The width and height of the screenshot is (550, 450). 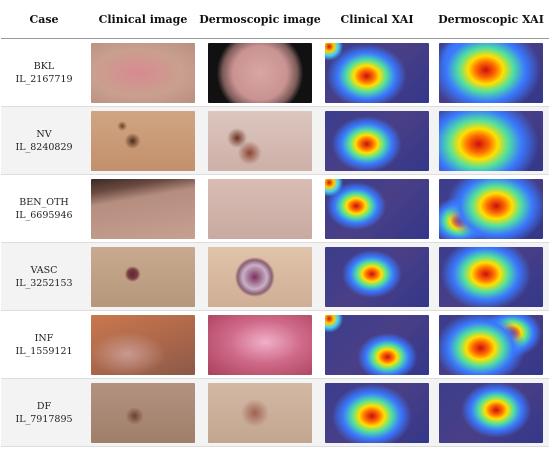 I want to click on column-header: Case, so click(x=44, y=19).